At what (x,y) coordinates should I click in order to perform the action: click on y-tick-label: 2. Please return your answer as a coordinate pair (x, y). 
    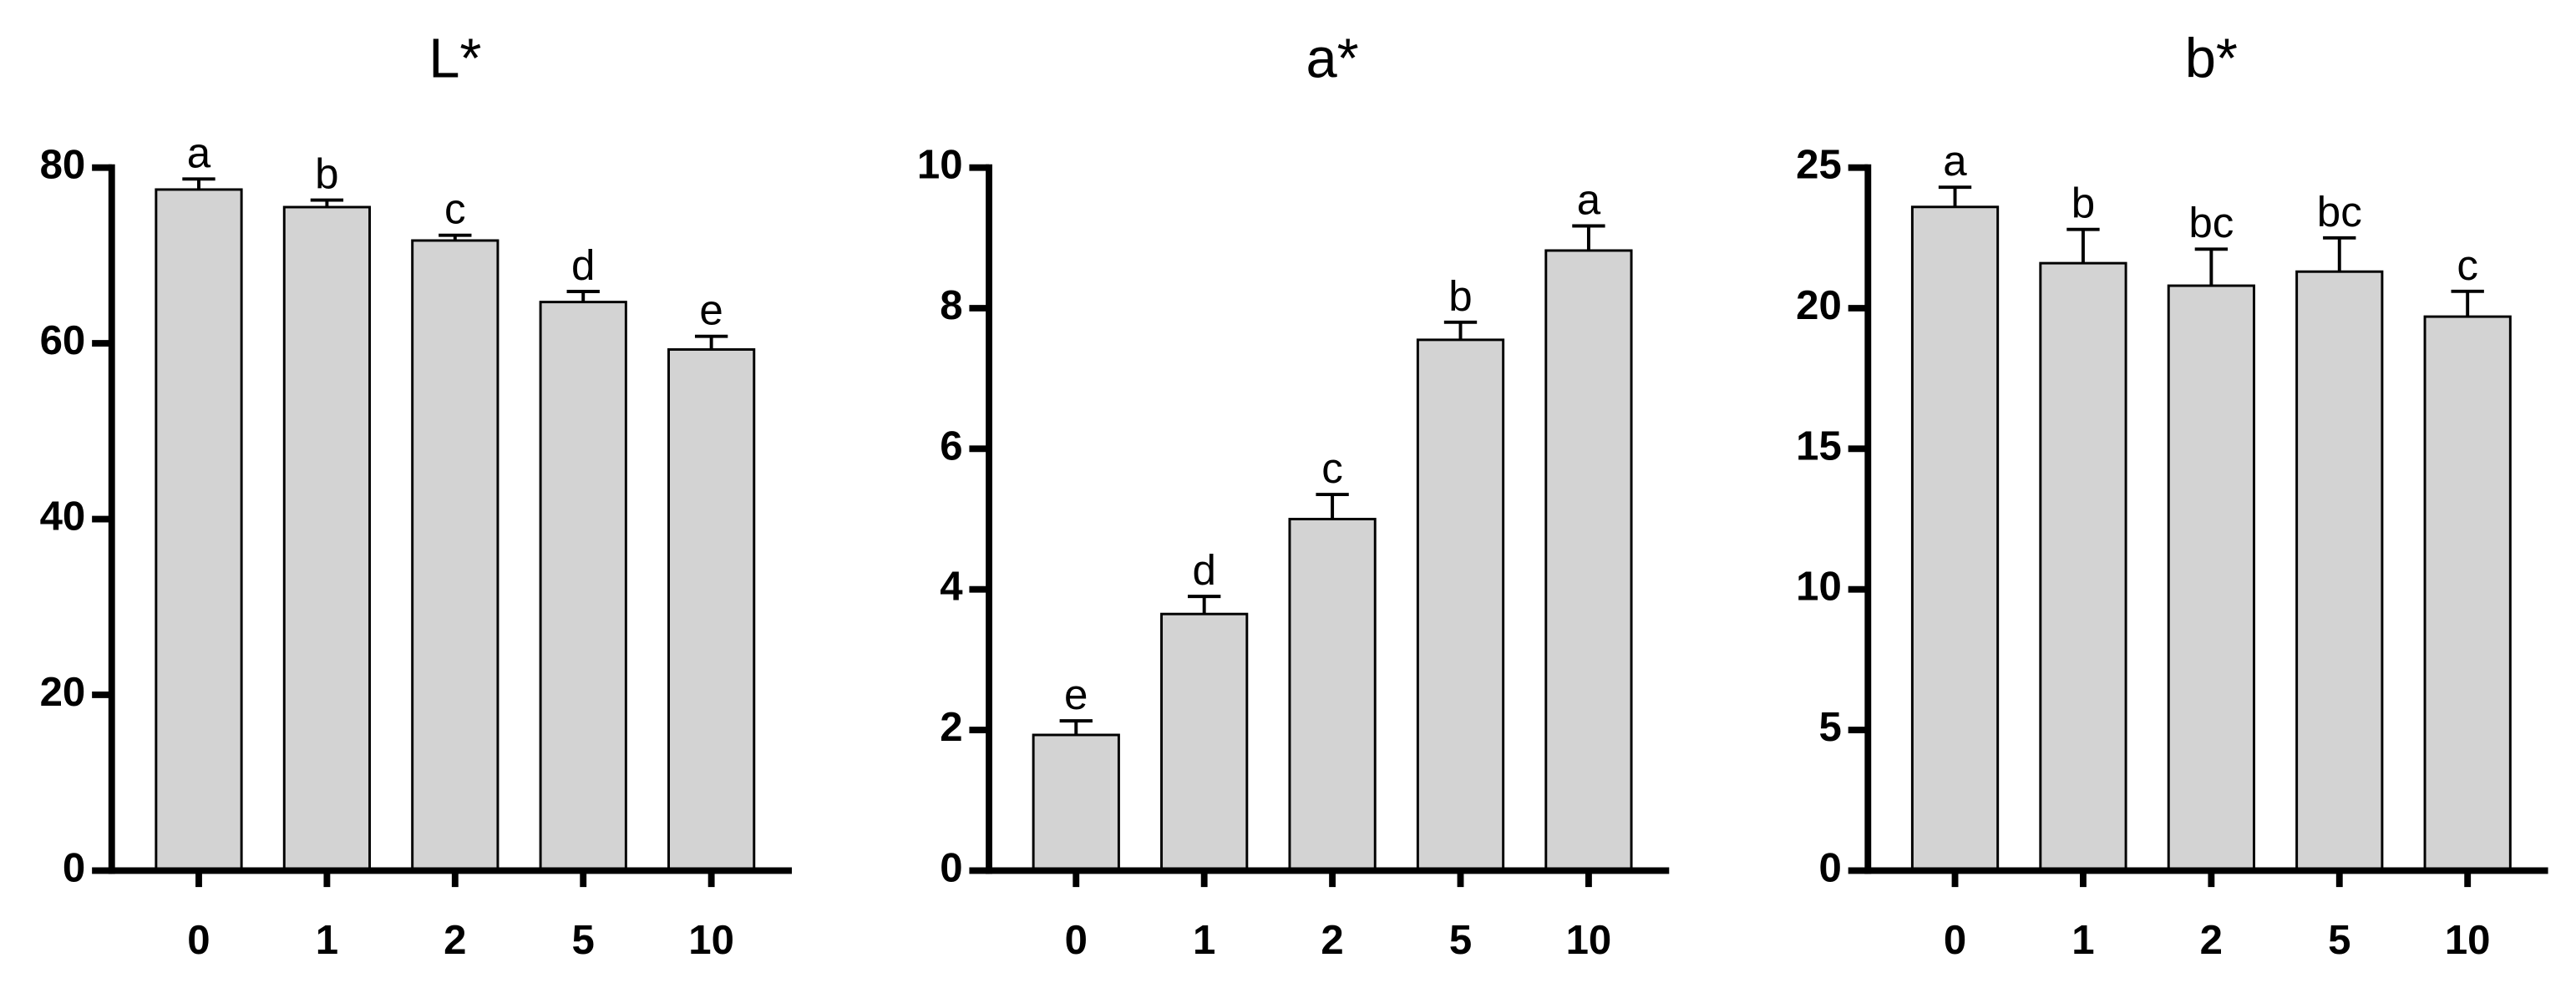
    Looking at the image, I should click on (951, 727).